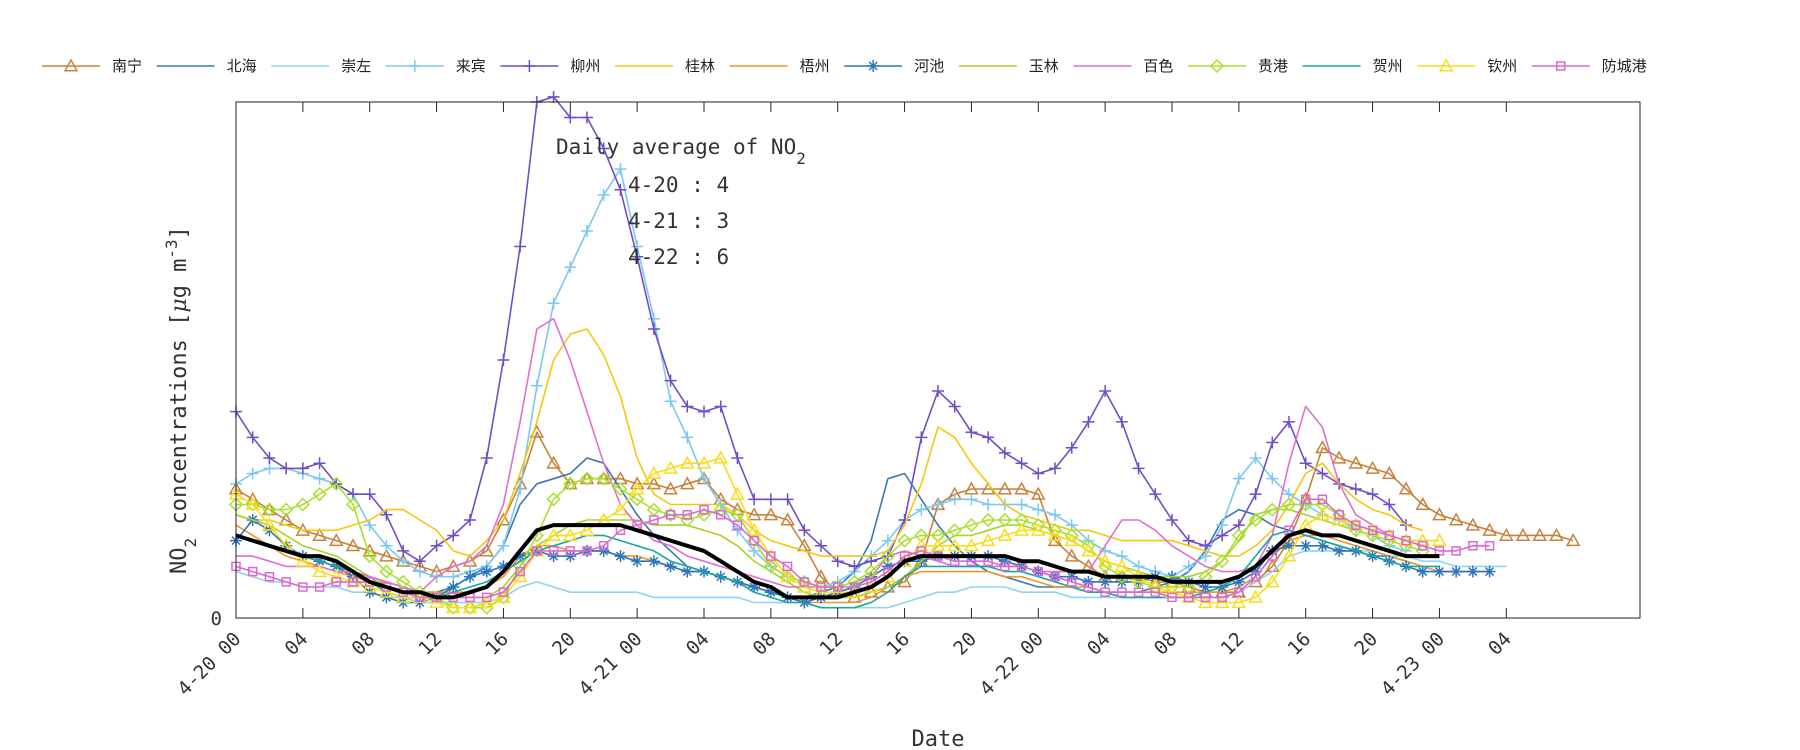 The width and height of the screenshot is (1800, 750). What do you see at coordinates (179, 305) in the screenshot?
I see `y-axis-title-mu: μ` at bounding box center [179, 305].